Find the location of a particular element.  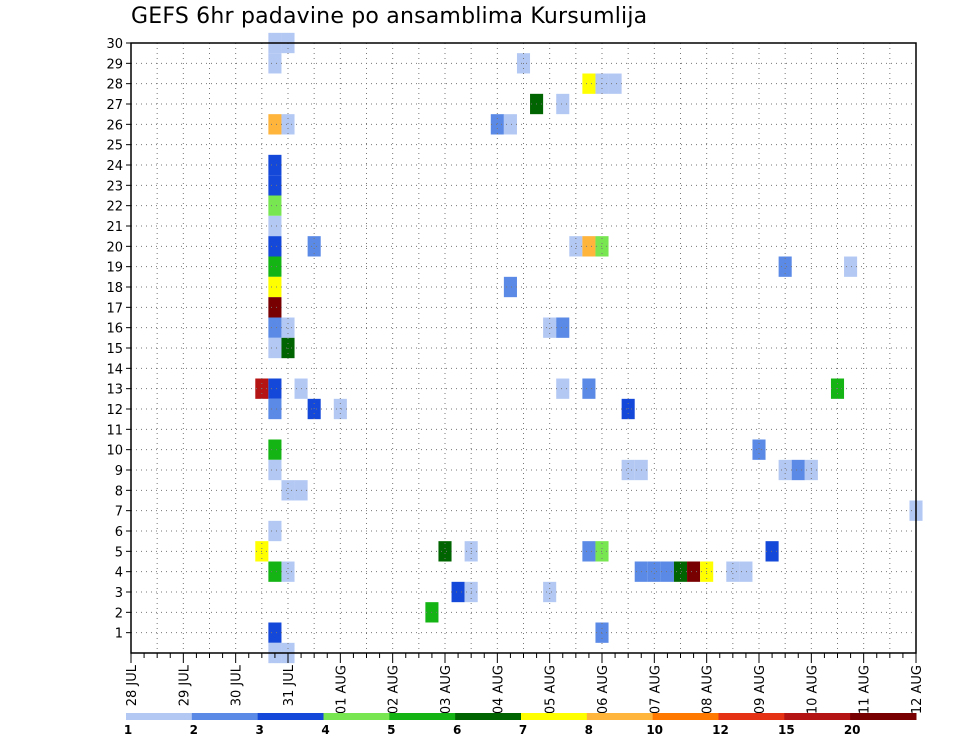

y-tick-label: 5 is located at coordinates (119, 552).